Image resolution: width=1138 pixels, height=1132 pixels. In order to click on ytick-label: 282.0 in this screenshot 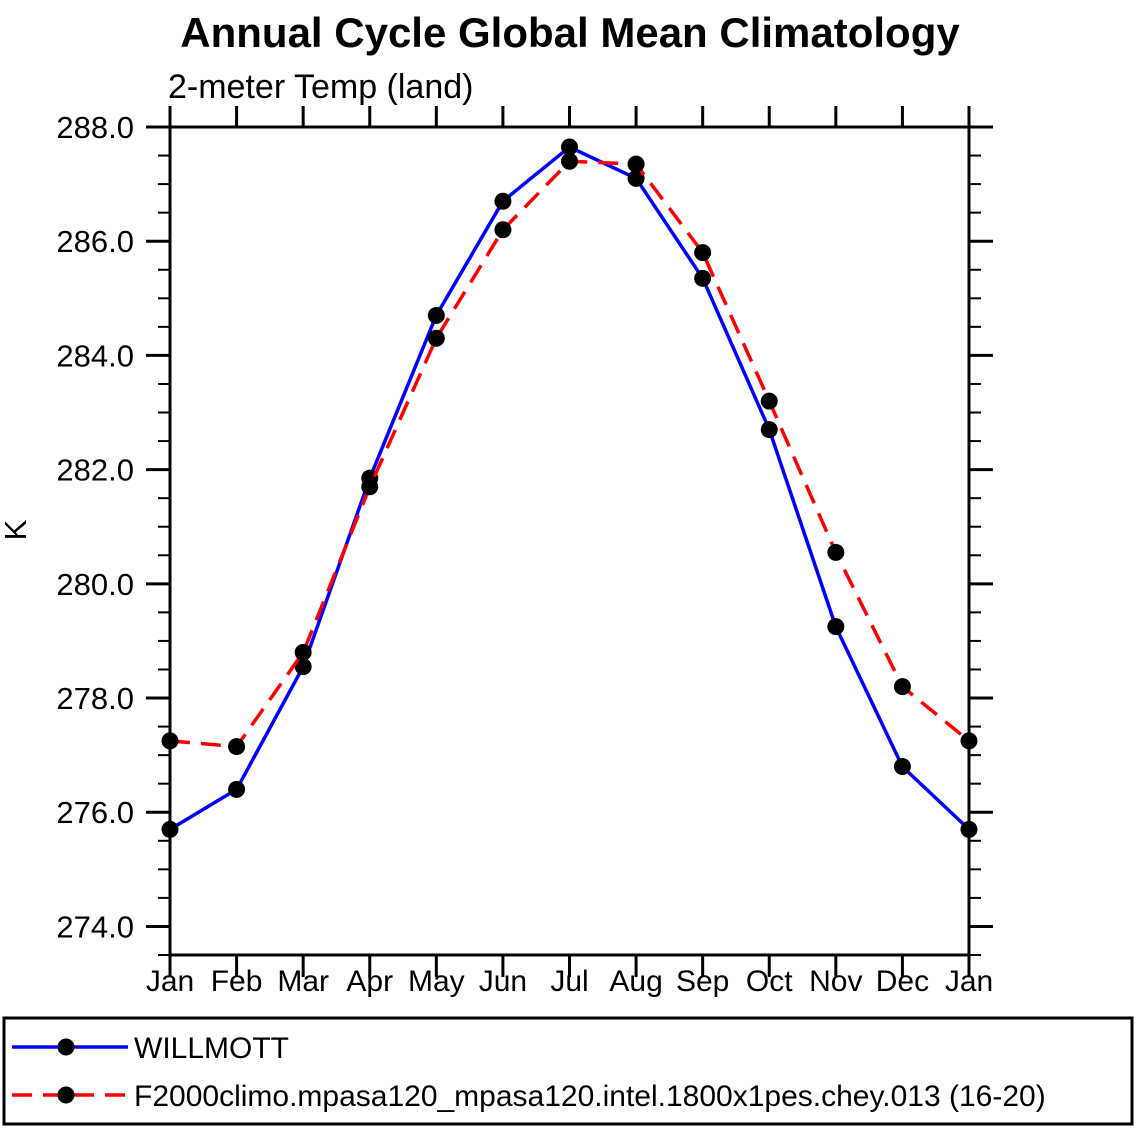, I will do `click(95, 470)`.